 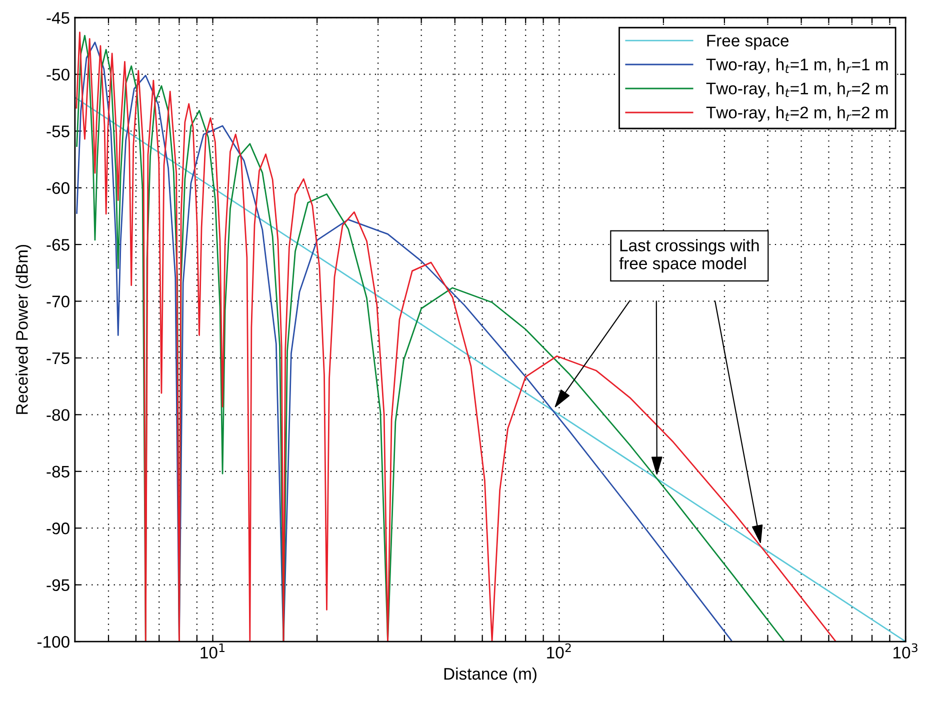 What do you see at coordinates (58, 132) in the screenshot?
I see `y-tick-label: -55` at bounding box center [58, 132].